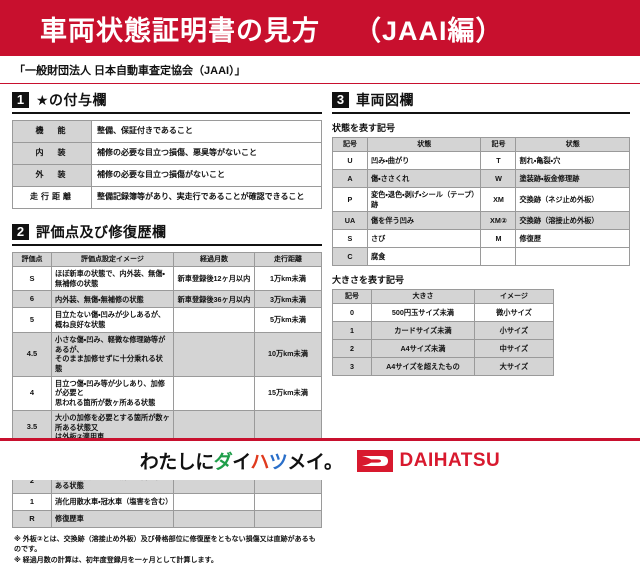  I want to click on score-image: 内外装、無傷・無補修の状態, so click(112, 299).